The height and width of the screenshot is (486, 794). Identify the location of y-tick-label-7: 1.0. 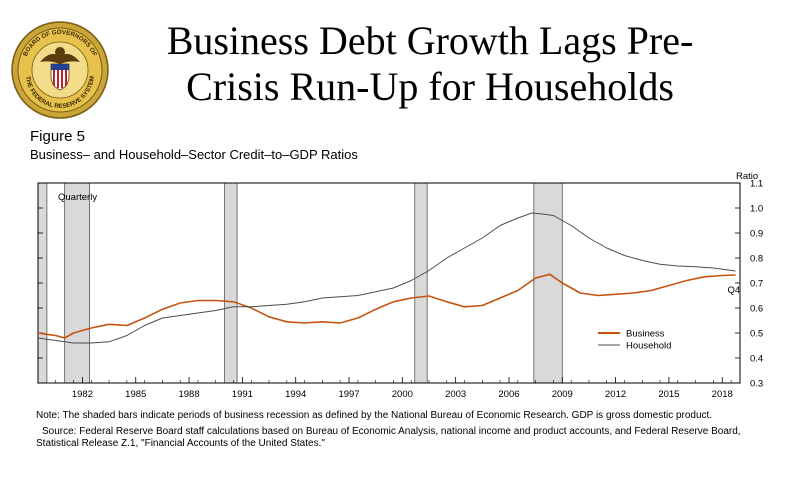
(756, 209).